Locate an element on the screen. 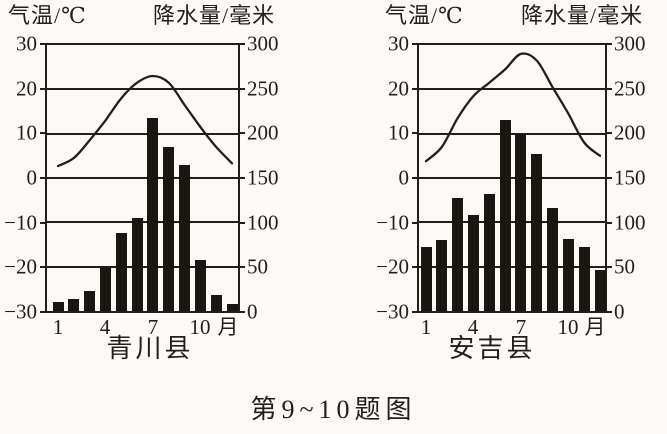  month-unit-label: 月 is located at coordinates (595, 327).